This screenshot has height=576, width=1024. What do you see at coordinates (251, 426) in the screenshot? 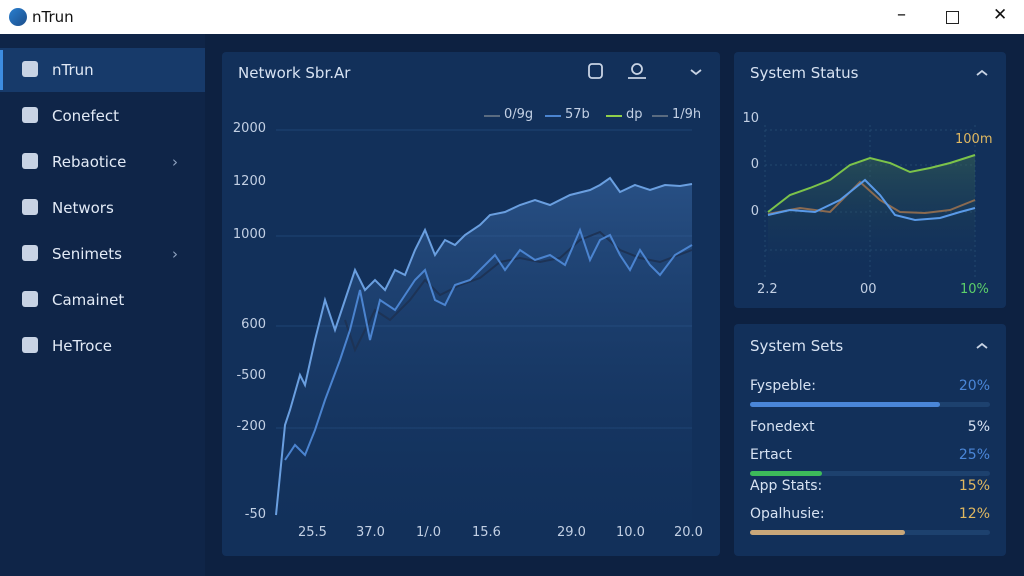
I see `y-tick-label: -200` at bounding box center [251, 426].